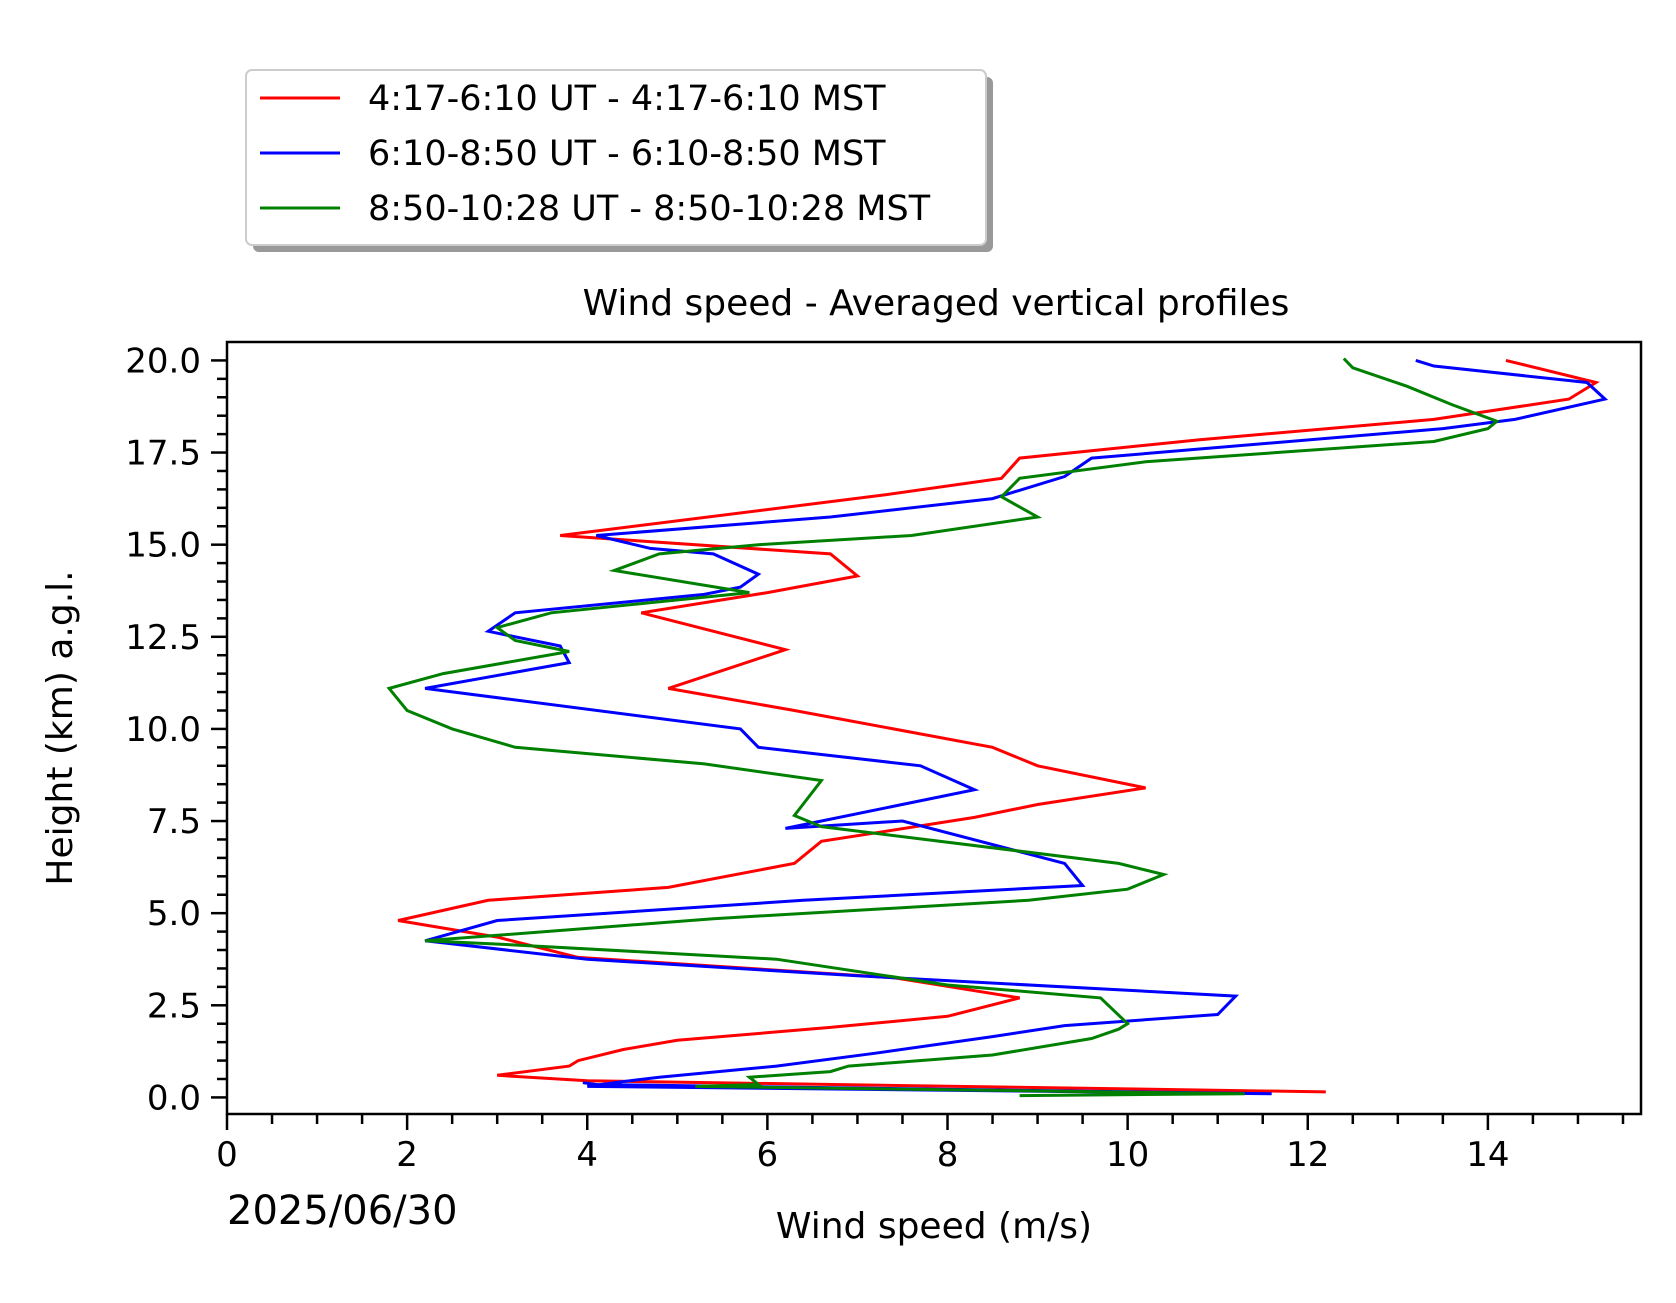 The image size is (1676, 1303). What do you see at coordinates (227, 1155) in the screenshot?
I see `x-tick-label: 0` at bounding box center [227, 1155].